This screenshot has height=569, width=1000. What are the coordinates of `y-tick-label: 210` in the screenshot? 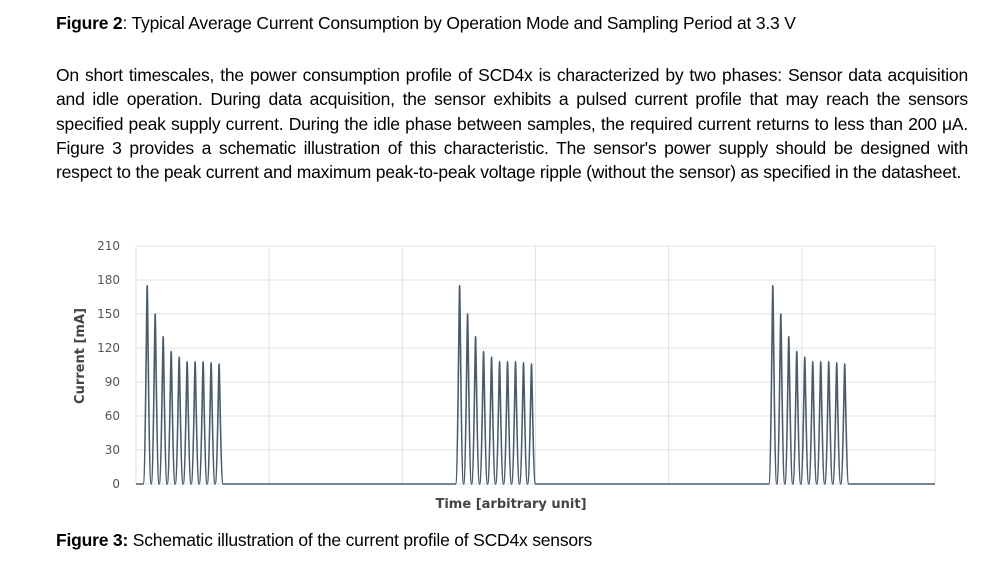 It's located at (108, 246).